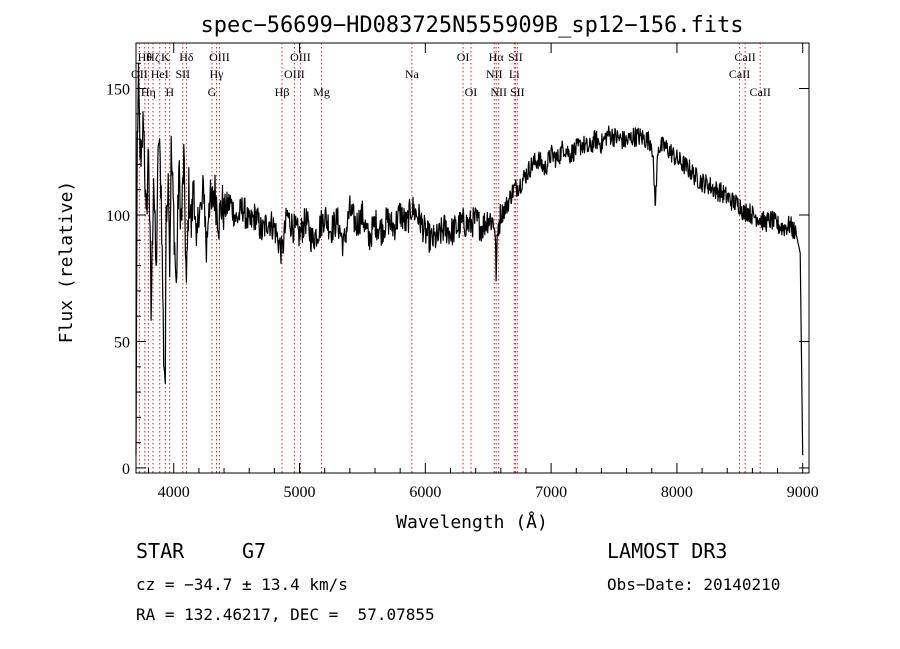 Image resolution: width=900 pixels, height=649 pixels. I want to click on line-marker-label: HeI, so click(160, 74).